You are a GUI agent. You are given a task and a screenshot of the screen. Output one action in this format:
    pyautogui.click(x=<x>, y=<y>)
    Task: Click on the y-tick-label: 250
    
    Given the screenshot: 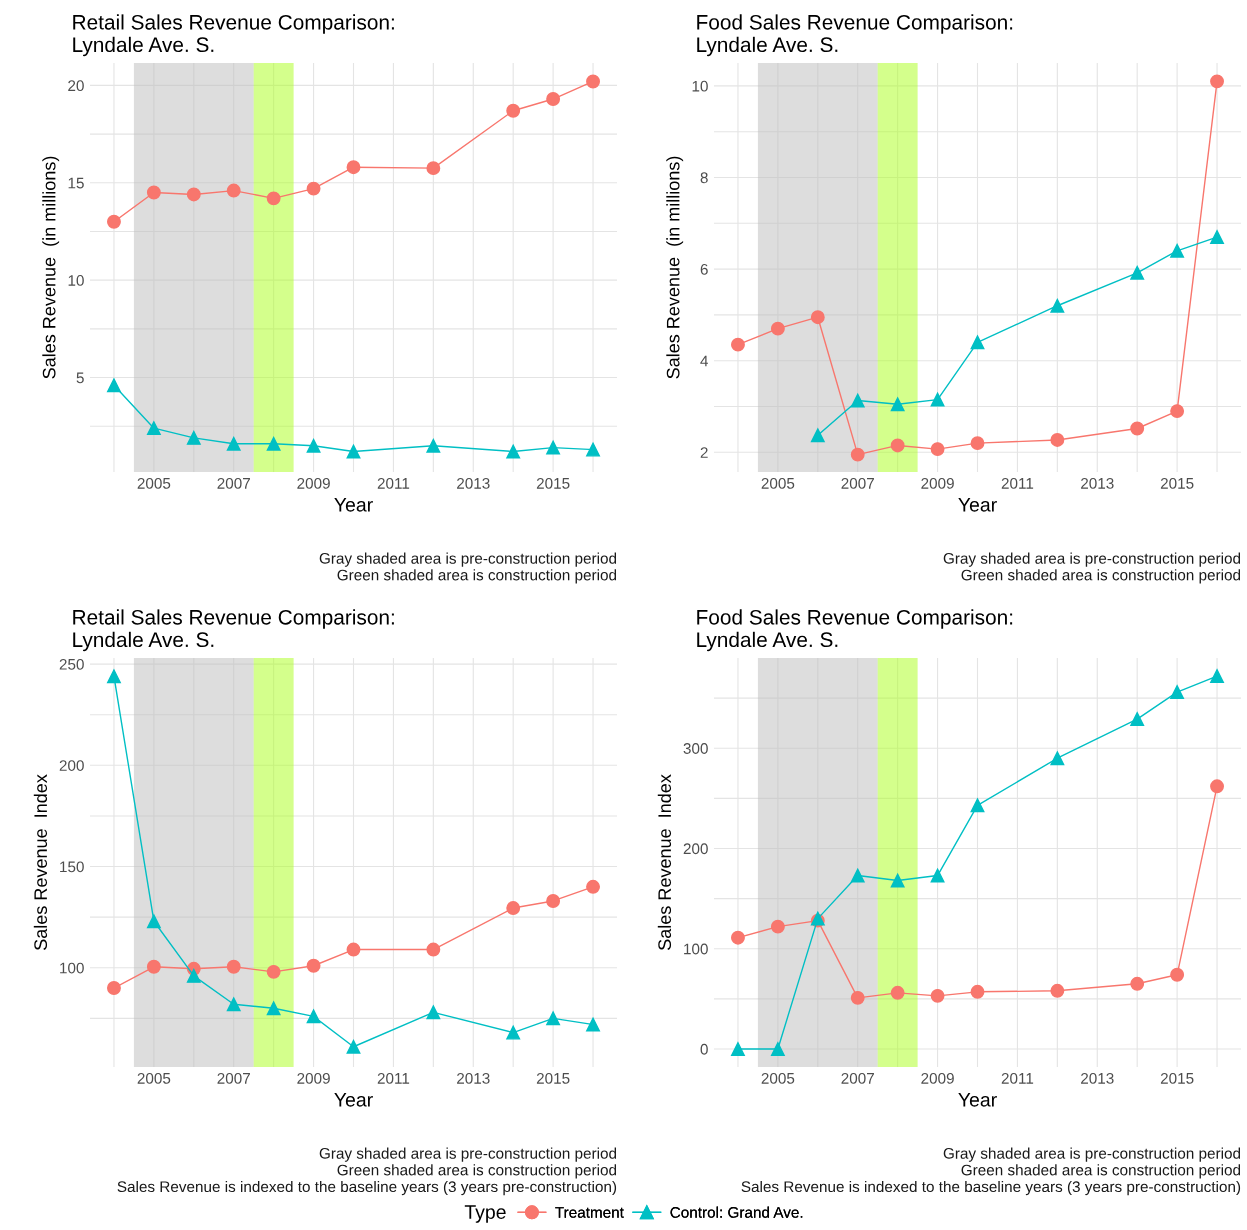 What is the action you would take?
    pyautogui.click(x=71, y=664)
    